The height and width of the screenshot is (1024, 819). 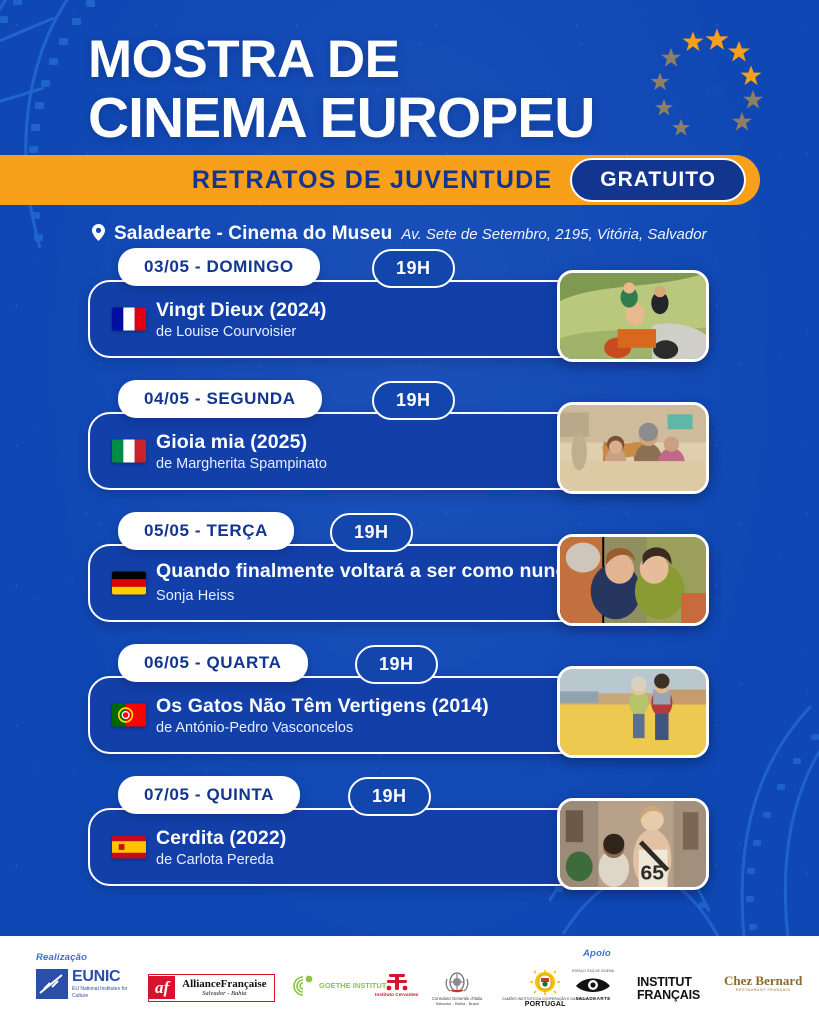 I want to click on date-chip: 06/05 - QUARTA, so click(x=213, y=663).